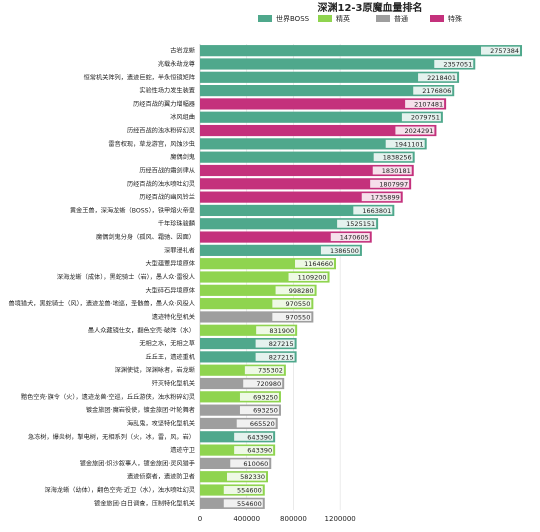 Image resolution: width=540 pixels, height=532 pixels. I want to click on x-tick-label: 800000, so click(293, 519).